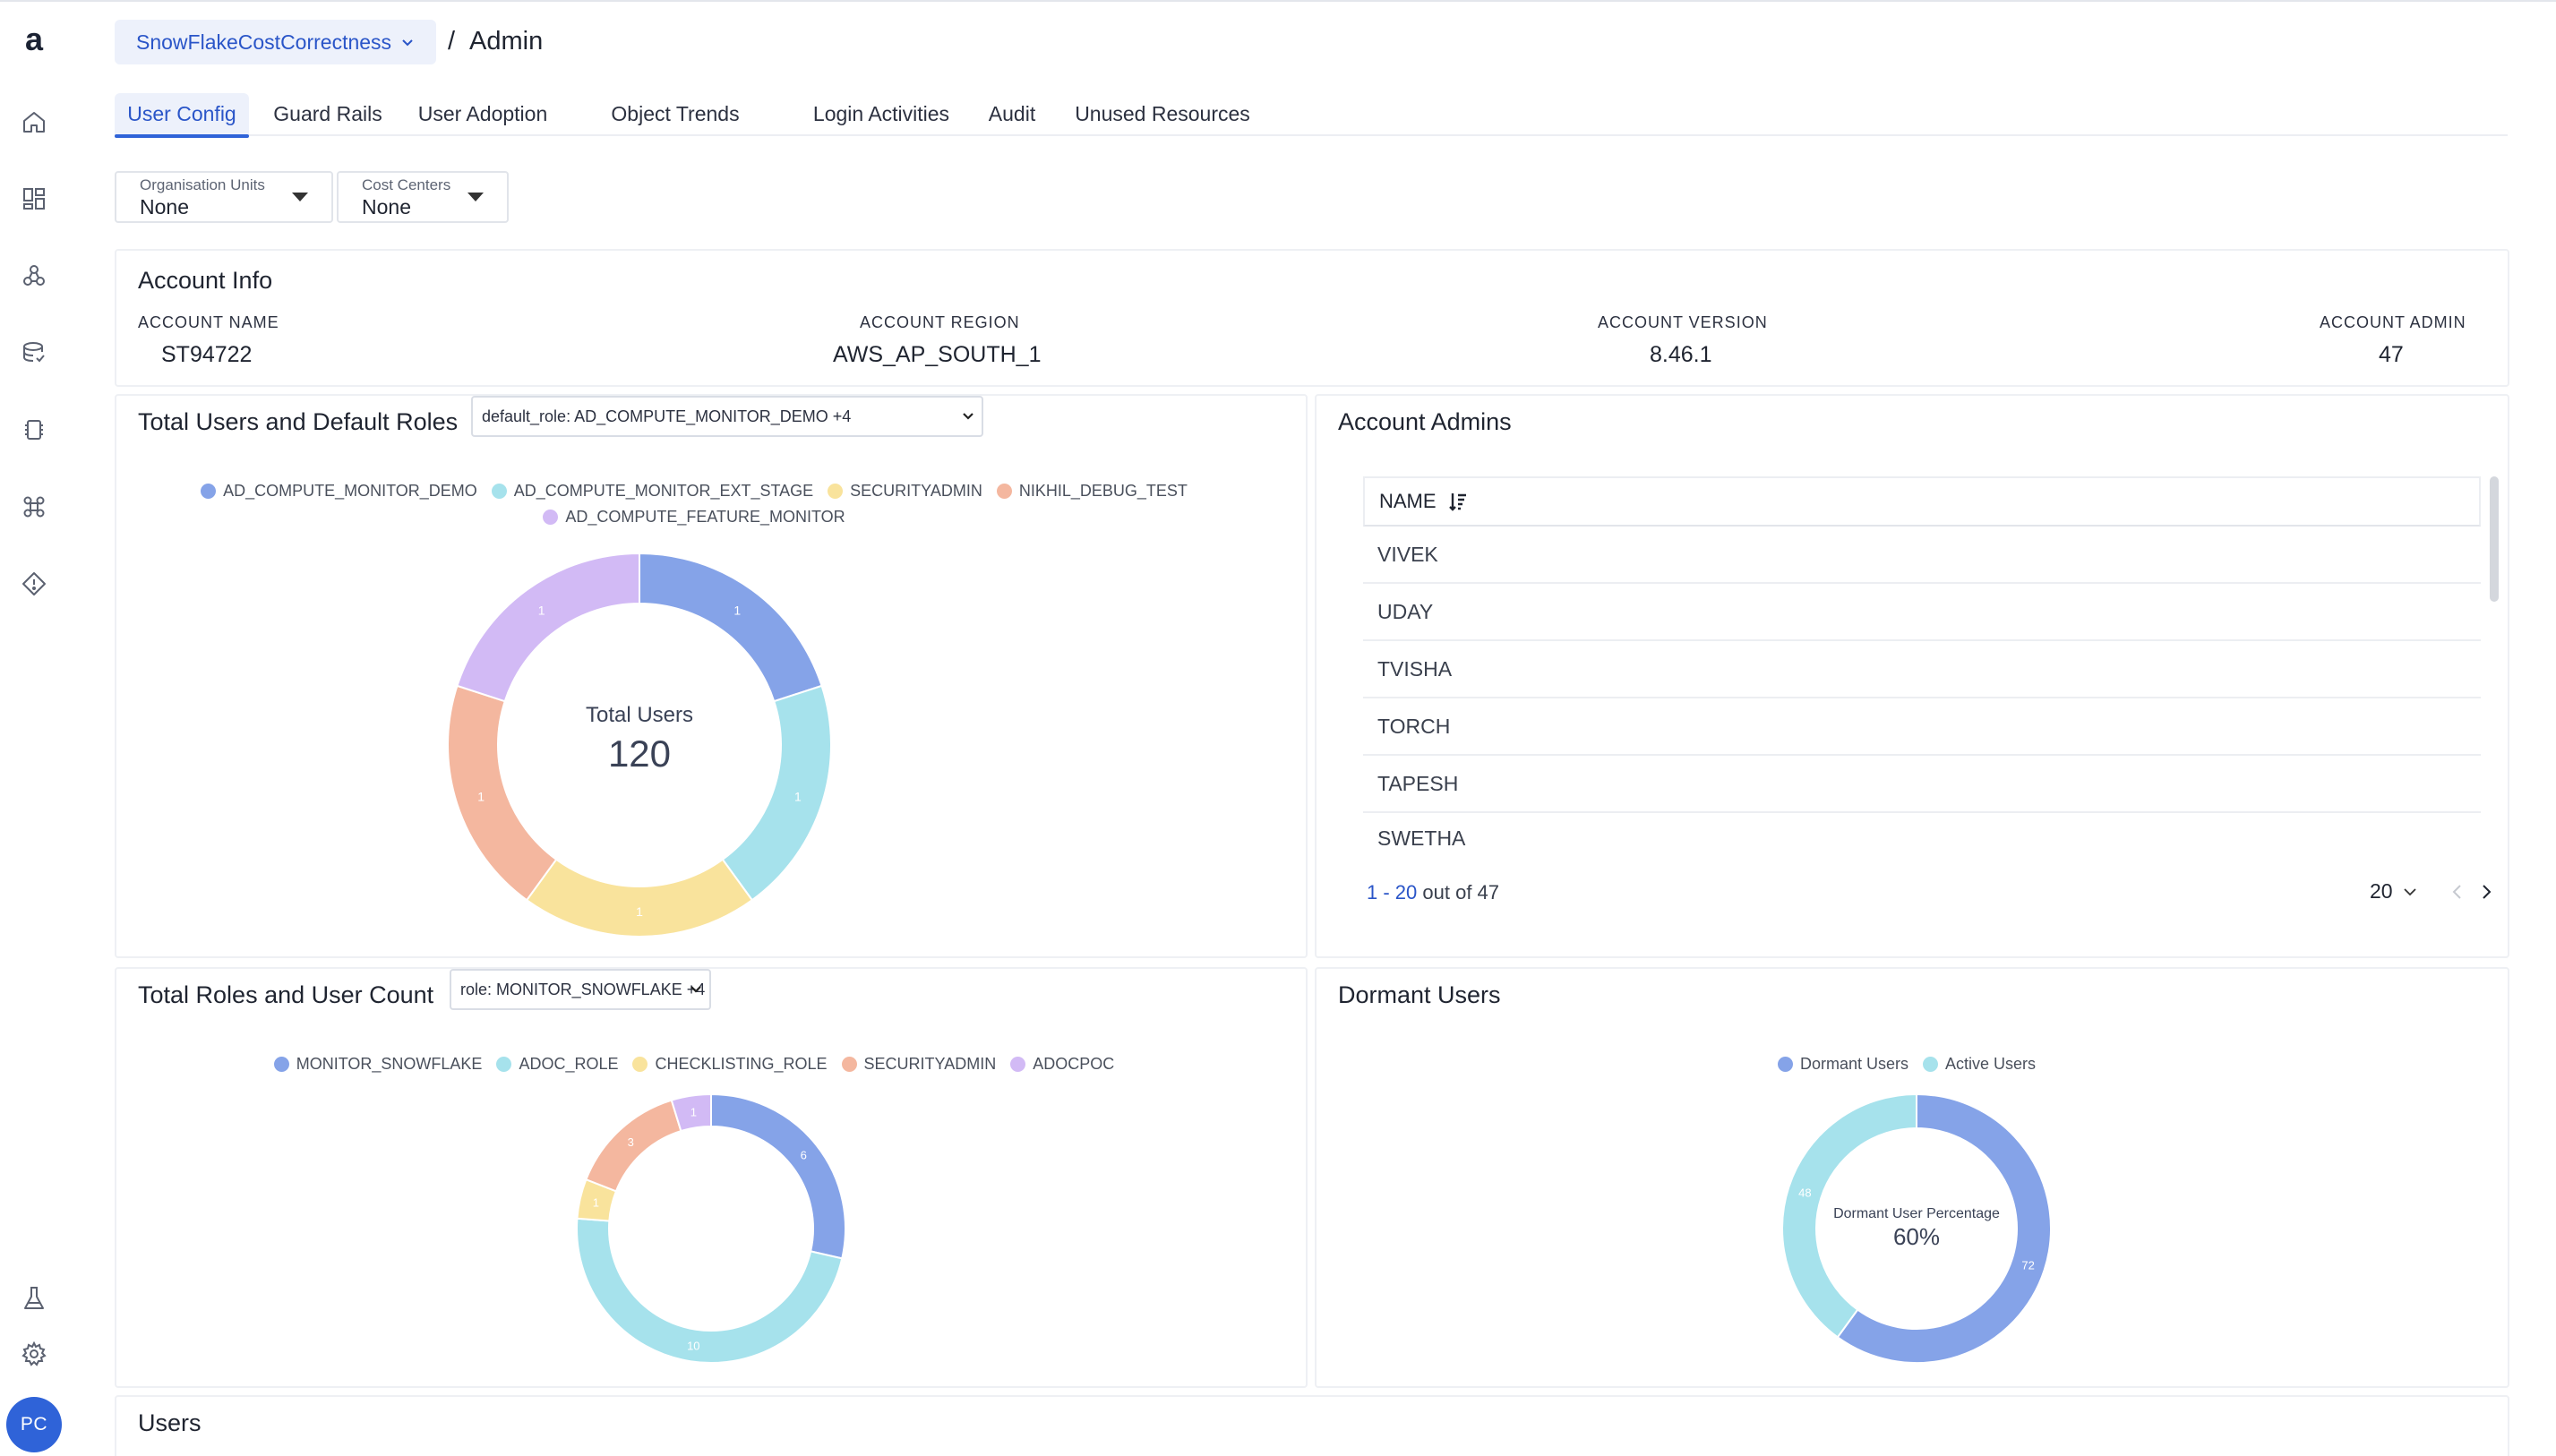  What do you see at coordinates (557, 1064) in the screenshot?
I see `legend-item: ADOC_ROLE` at bounding box center [557, 1064].